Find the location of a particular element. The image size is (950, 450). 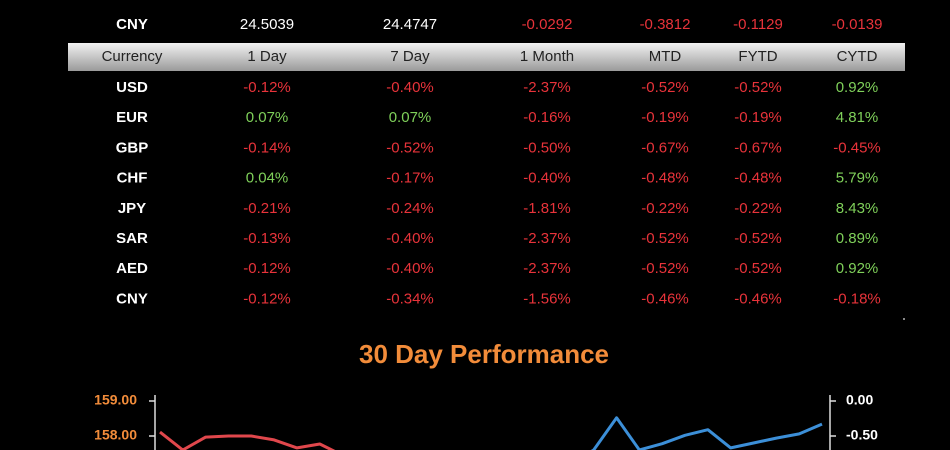

header-bar is located at coordinates (486, 57).